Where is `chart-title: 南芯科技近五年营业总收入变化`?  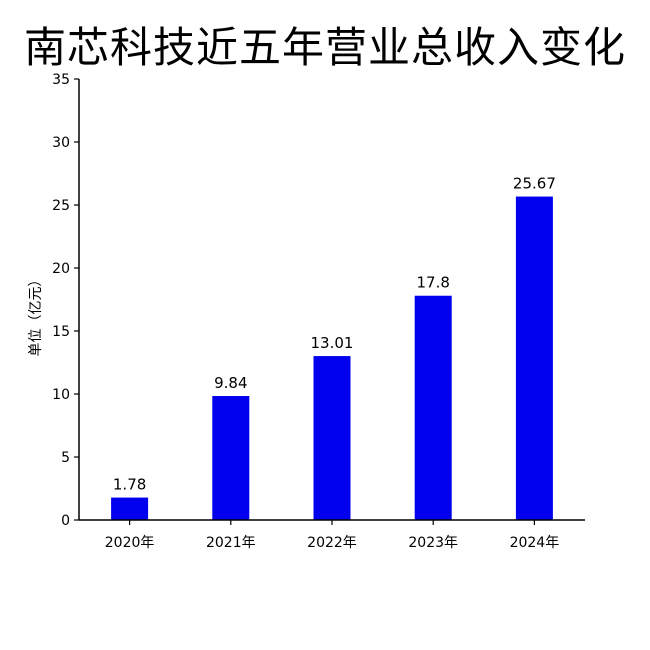 chart-title: 南芯科技近五年营业总收入变化 is located at coordinates (324, 47).